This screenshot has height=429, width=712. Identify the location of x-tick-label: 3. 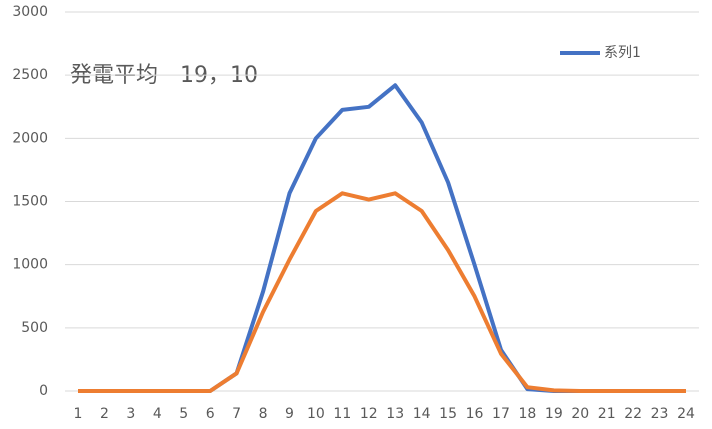
(130, 414).